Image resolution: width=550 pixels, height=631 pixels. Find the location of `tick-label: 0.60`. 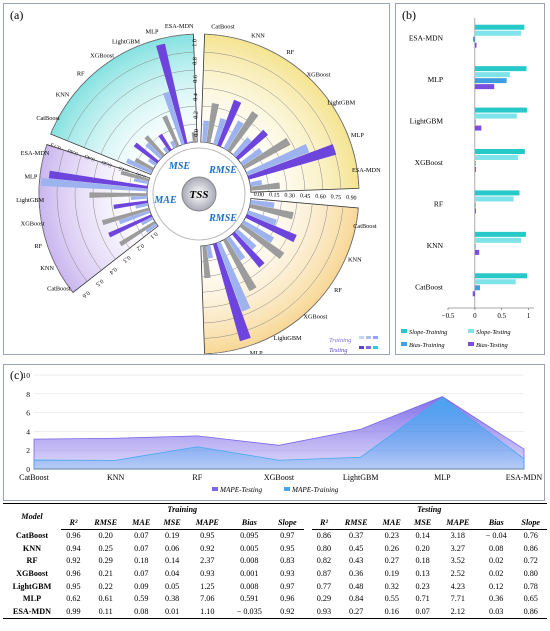

tick-label: 0.60 is located at coordinates (73, 151).